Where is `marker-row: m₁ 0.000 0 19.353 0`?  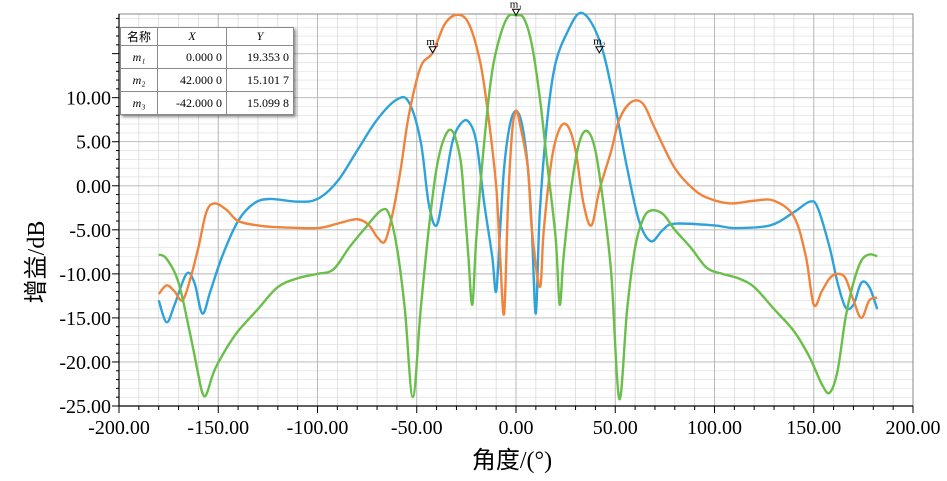
marker-row: m₁ 0.000 0 19.353 0 is located at coordinates (207, 57).